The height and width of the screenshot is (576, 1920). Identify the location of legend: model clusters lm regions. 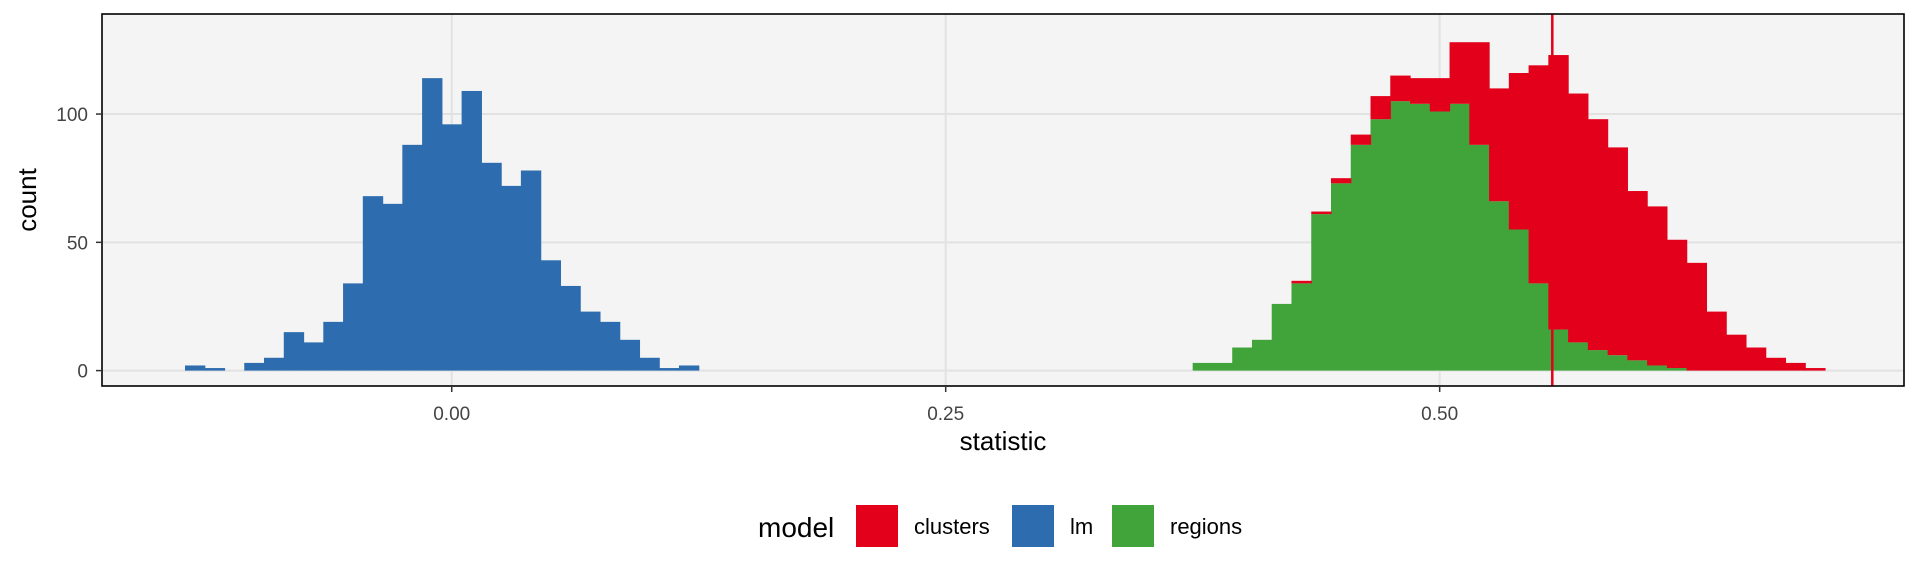
(1000, 526).